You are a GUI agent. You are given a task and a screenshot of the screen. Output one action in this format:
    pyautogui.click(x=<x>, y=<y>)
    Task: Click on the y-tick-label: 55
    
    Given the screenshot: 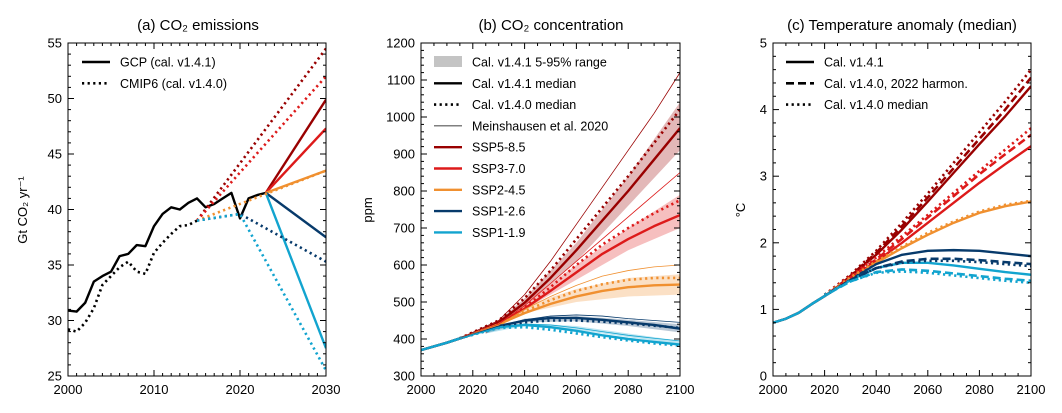 What is the action you would take?
    pyautogui.click(x=55, y=43)
    